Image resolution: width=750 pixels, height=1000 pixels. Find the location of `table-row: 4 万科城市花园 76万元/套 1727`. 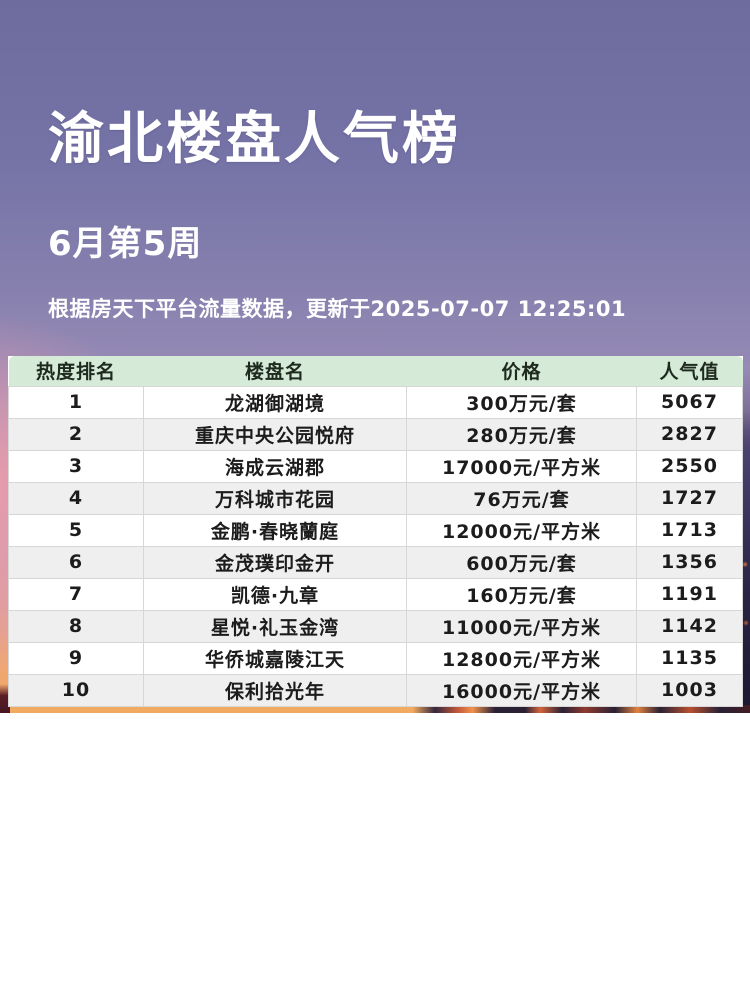

table-row: 4 万科城市花园 76万元/套 1727 is located at coordinates (375, 498).